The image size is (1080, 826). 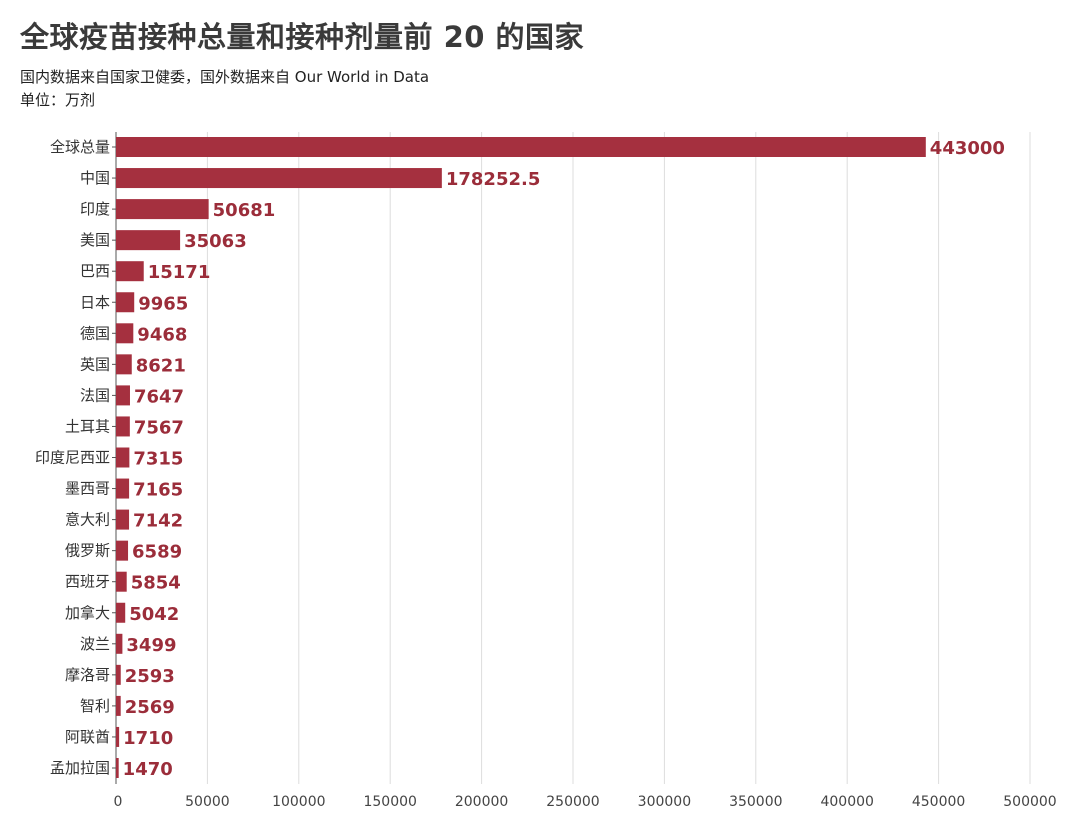 What do you see at coordinates (215, 241) in the screenshot?
I see `value-label: 35063` at bounding box center [215, 241].